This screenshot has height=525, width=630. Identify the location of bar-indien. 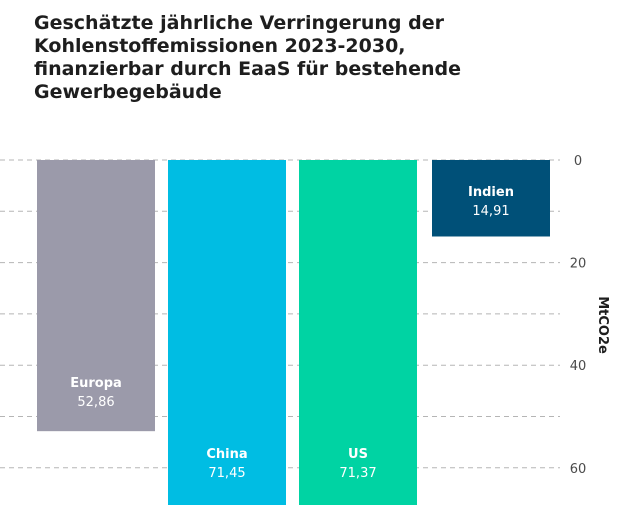
(491, 198).